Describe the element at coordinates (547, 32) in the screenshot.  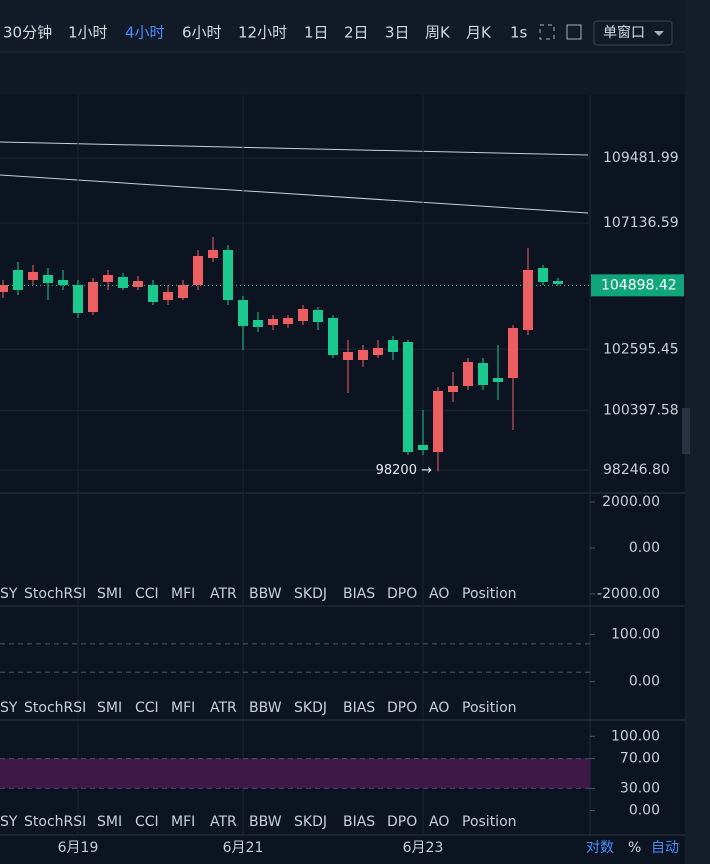
I see `fullscreen-icon` at that location.